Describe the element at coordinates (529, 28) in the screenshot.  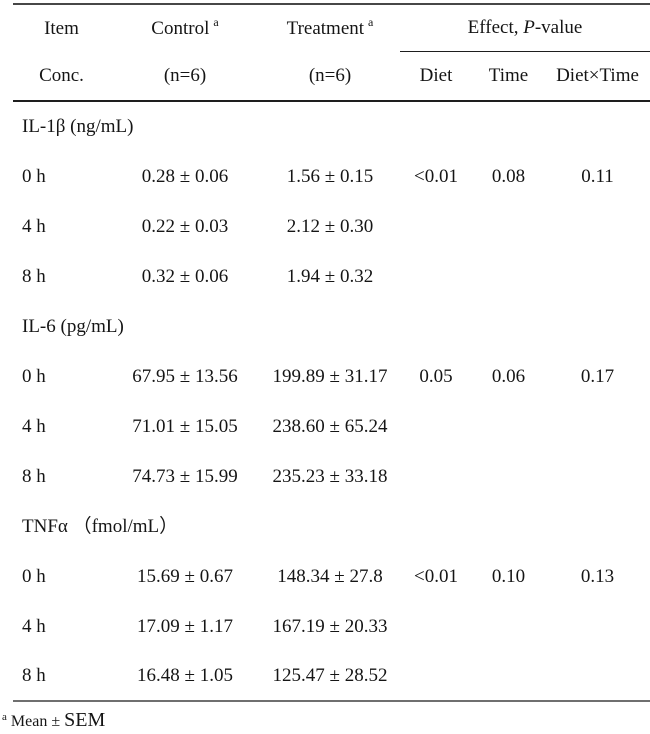
I see `effect-label-p-italic: P` at that location.